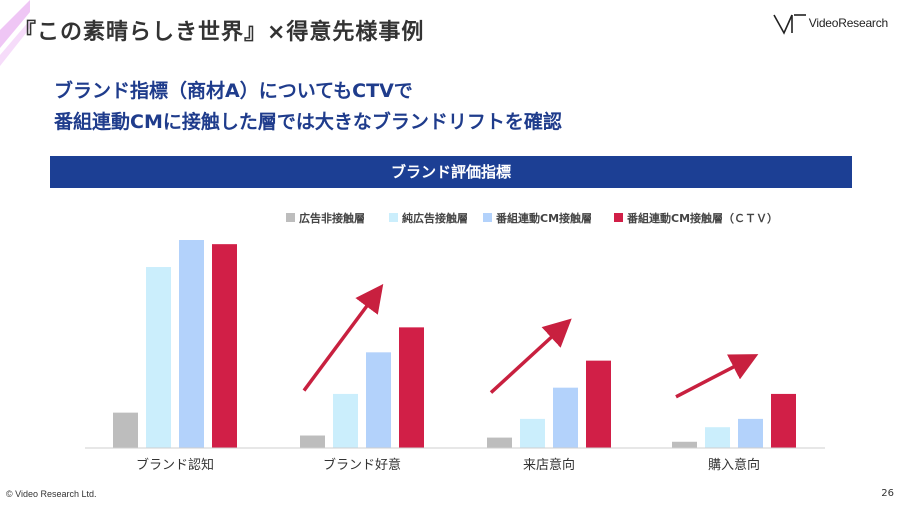 The height and width of the screenshot is (505, 900). Describe the element at coordinates (789, 24) in the screenshot. I see `logo-mark-icon` at that location.